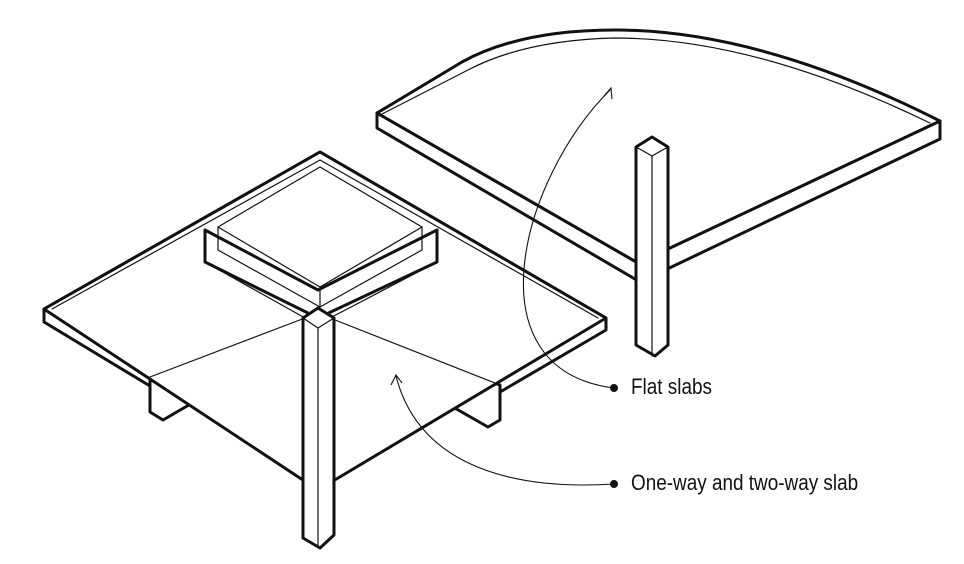 This screenshot has width=964, height=564. Describe the element at coordinates (505, 430) in the screenshot. I see `leader-one-two-way` at that location.